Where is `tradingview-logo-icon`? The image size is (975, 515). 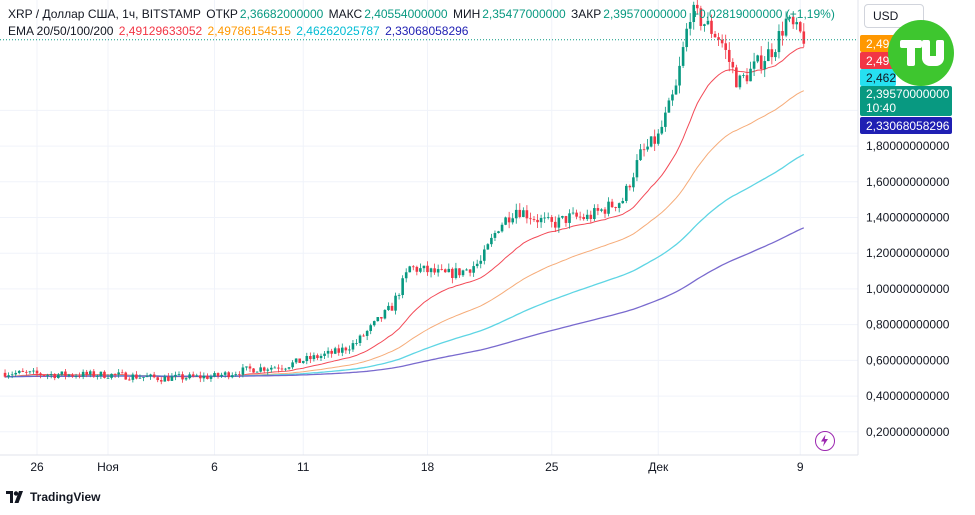
tradingview-logo-icon is located at coordinates (14, 497).